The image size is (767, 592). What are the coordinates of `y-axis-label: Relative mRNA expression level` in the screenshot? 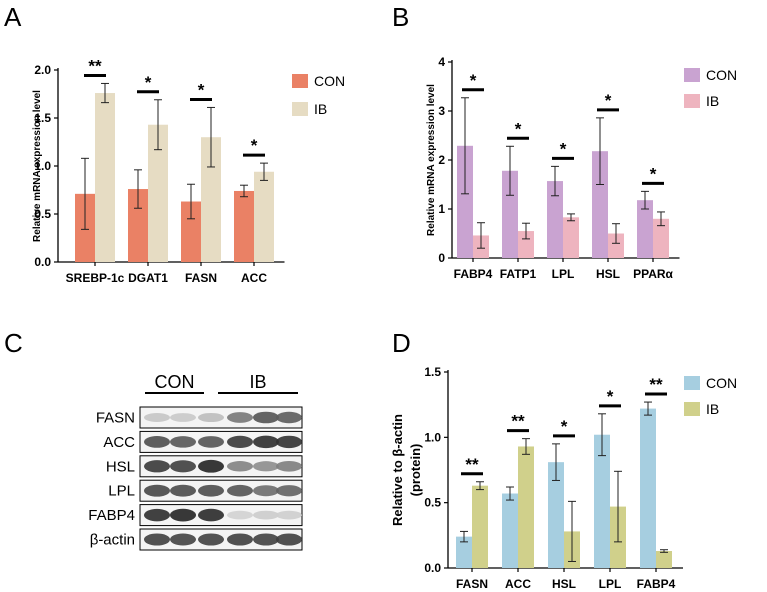 It's located at (37, 166).